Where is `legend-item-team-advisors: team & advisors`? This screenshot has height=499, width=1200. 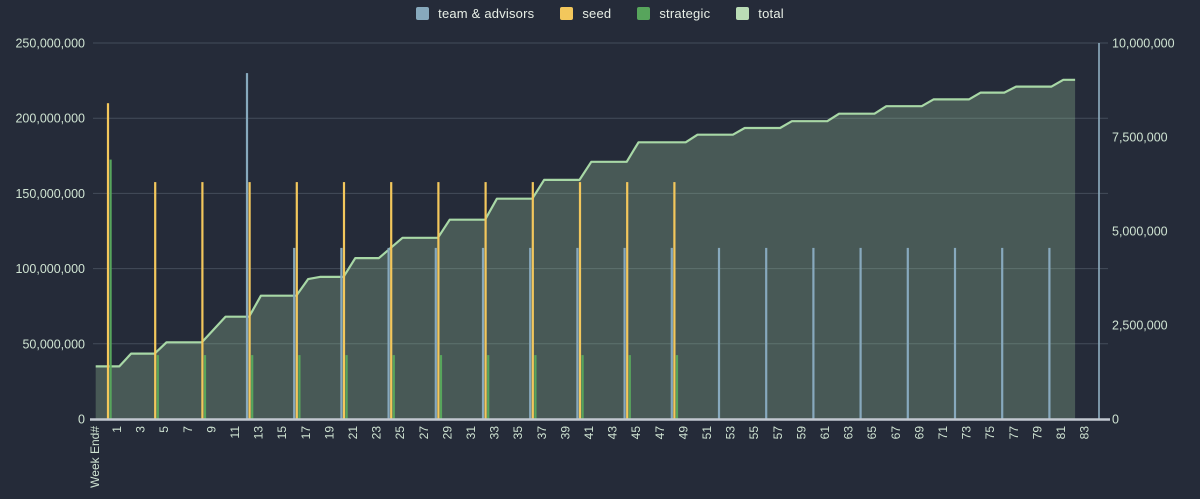
legend-item-team-advisors: team & advisors is located at coordinates (475, 13).